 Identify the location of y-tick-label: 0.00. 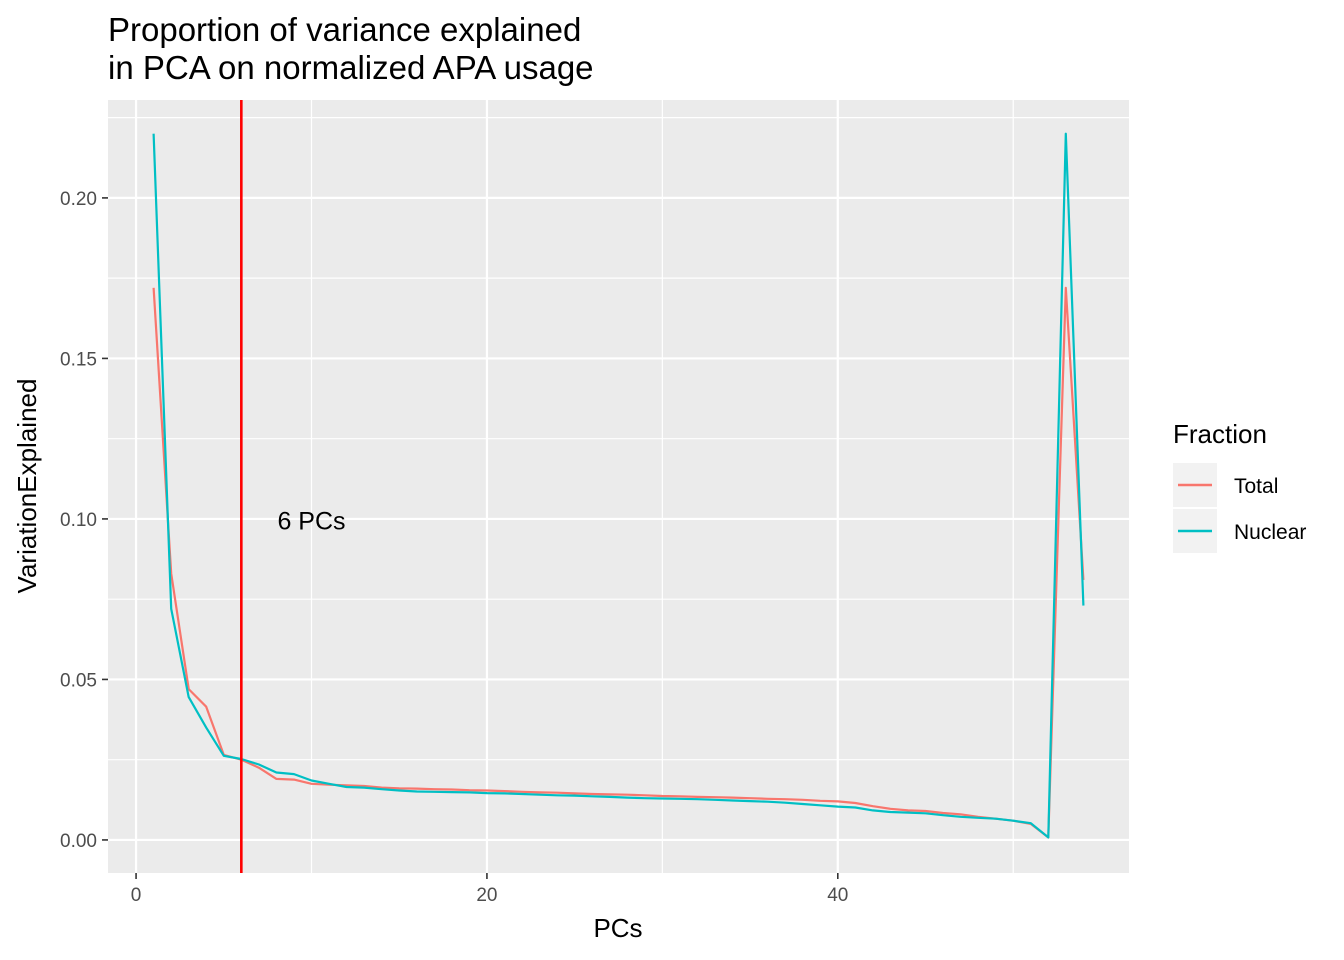
(78, 841).